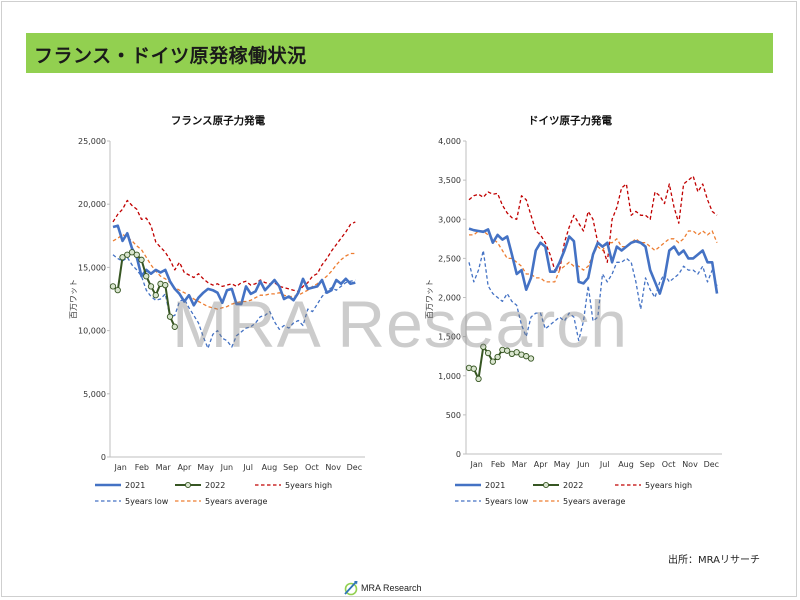 Image resolution: width=800 pixels, height=600 pixels. Describe the element at coordinates (495, 485) in the screenshot. I see `de-legend-label: 2021` at that location.